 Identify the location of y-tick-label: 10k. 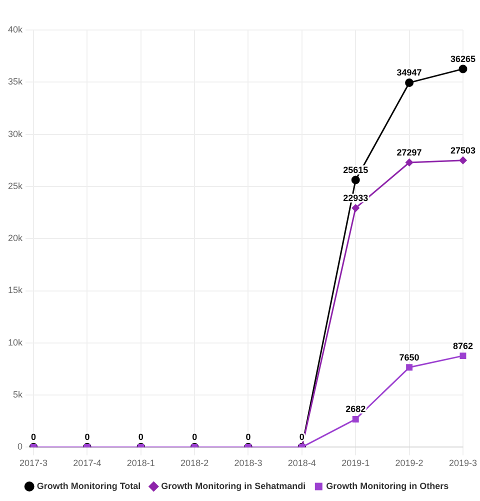
(16, 342).